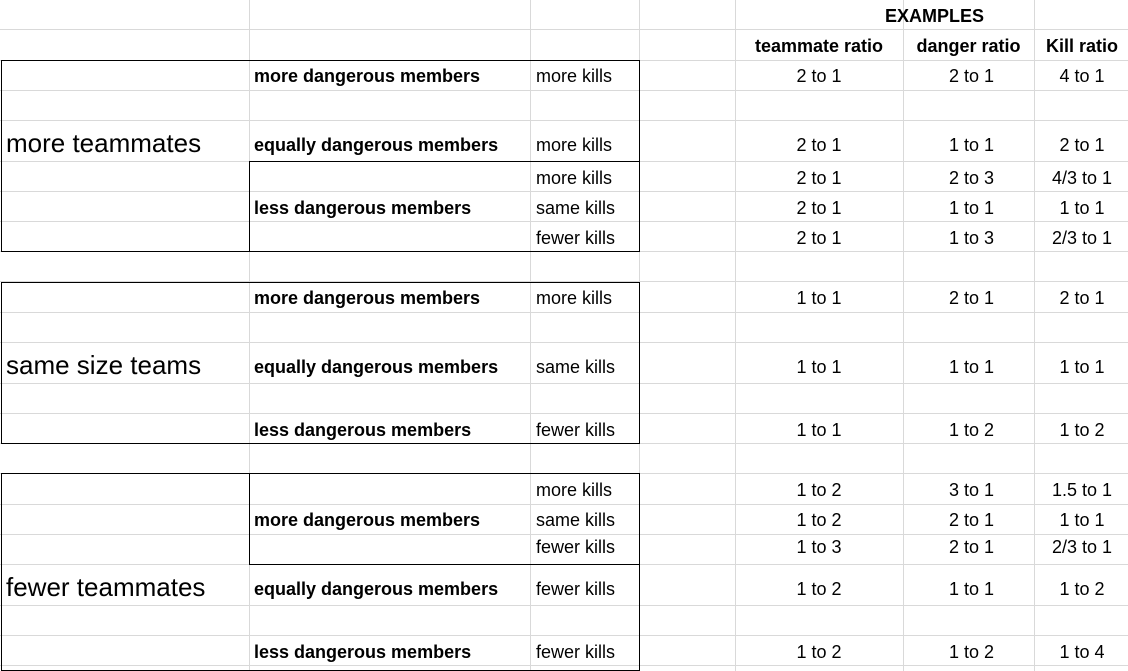 Image resolution: width=1128 pixels, height=671 pixels. I want to click on kill-ratio-cell: 1 to 4, so click(1082, 652).